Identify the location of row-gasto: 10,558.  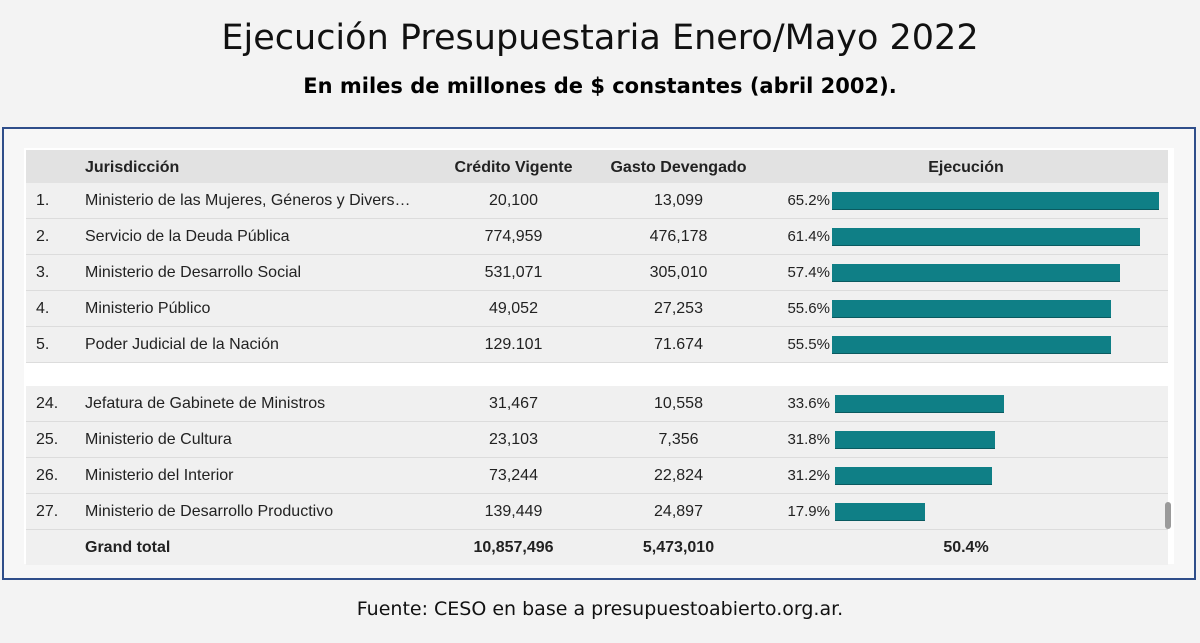
(678, 403).